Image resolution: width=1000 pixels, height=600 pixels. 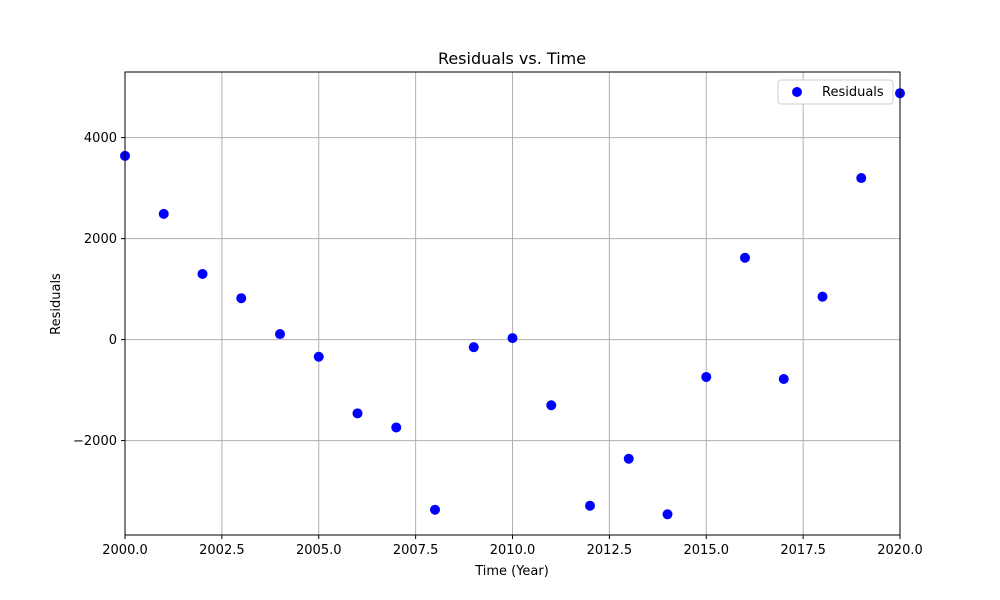 What do you see at coordinates (319, 550) in the screenshot?
I see `x-tick-label: 2005.0` at bounding box center [319, 550].